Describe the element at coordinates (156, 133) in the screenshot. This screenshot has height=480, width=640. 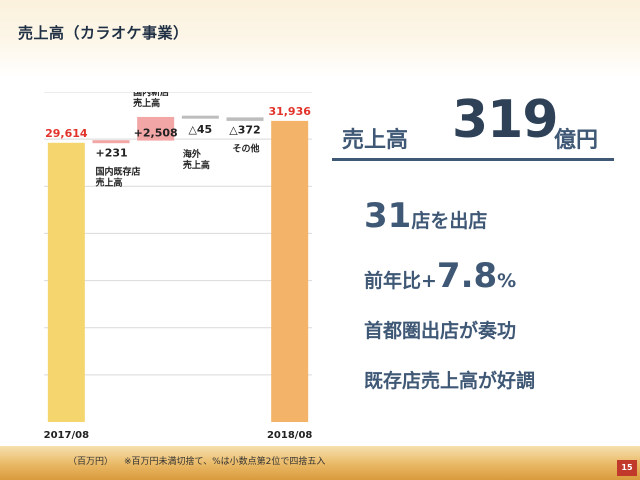
I see `value-label: +2,508` at that location.